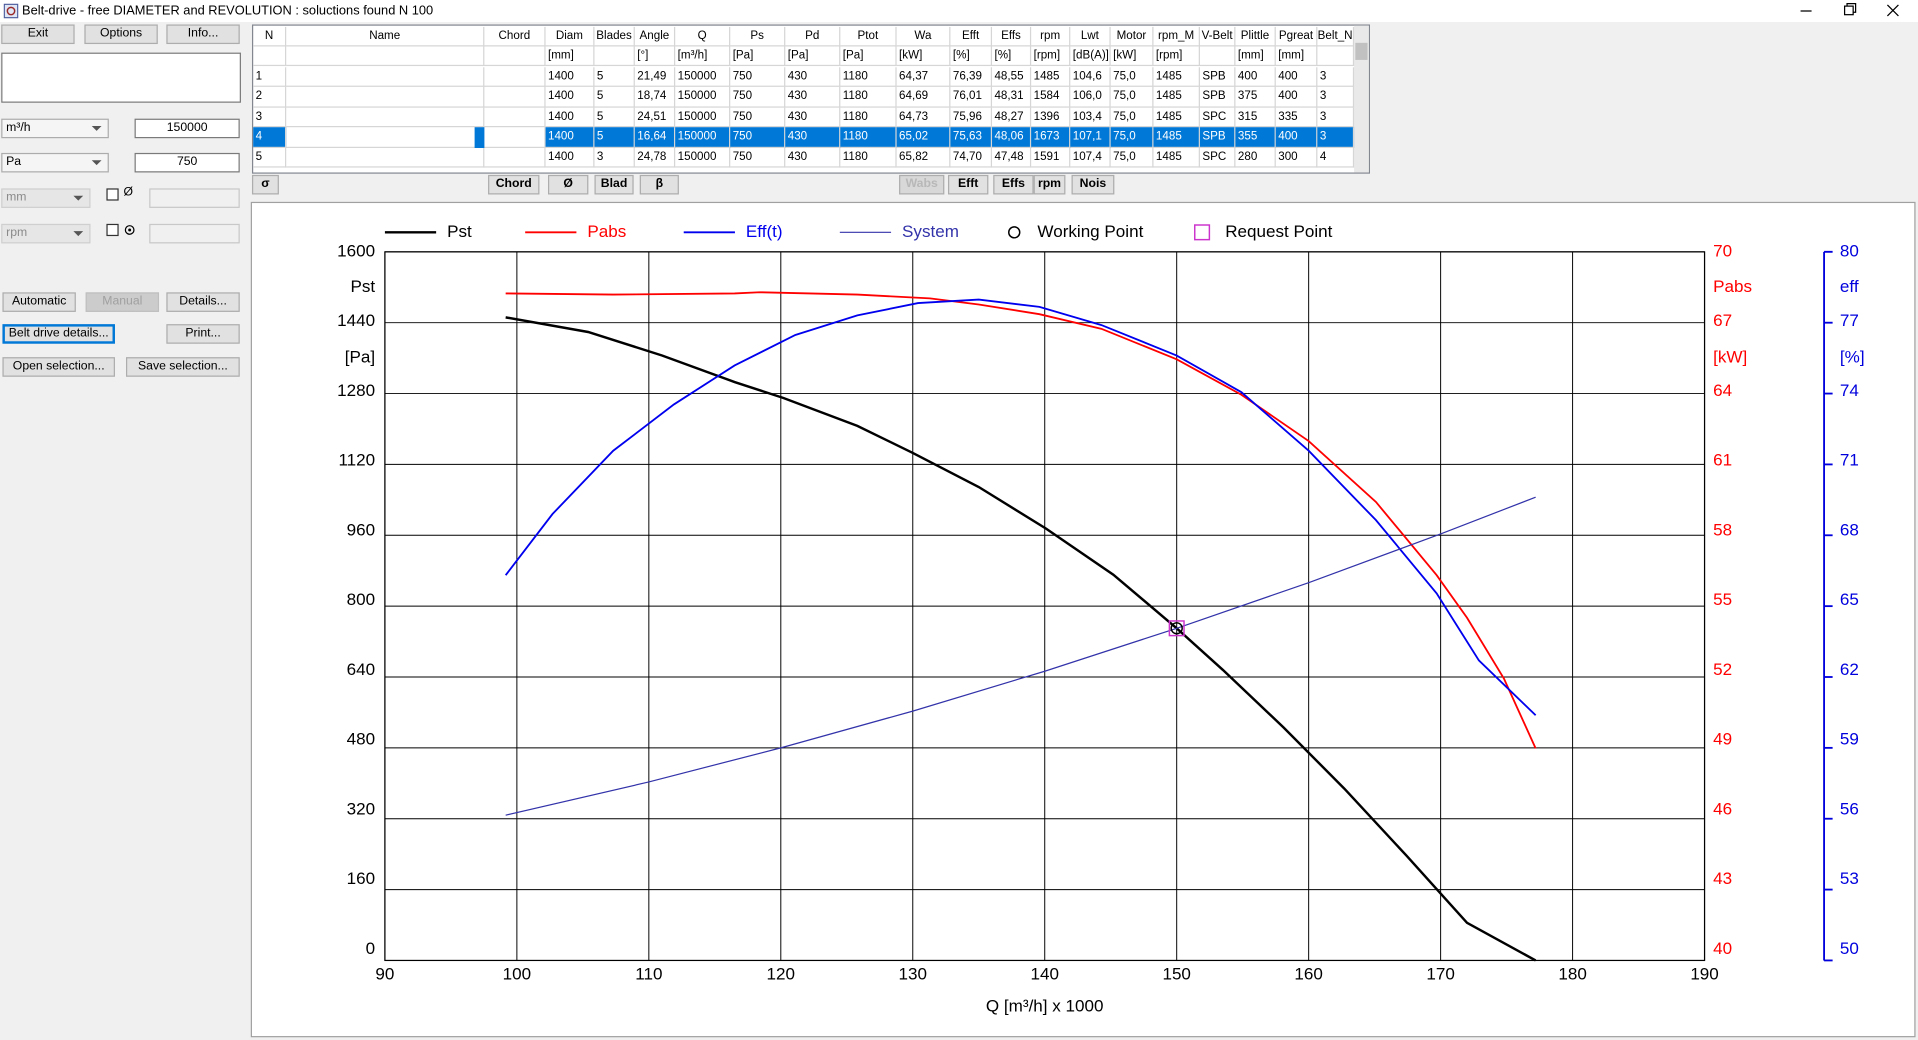  I want to click on table-cell: 280, so click(1255, 157).